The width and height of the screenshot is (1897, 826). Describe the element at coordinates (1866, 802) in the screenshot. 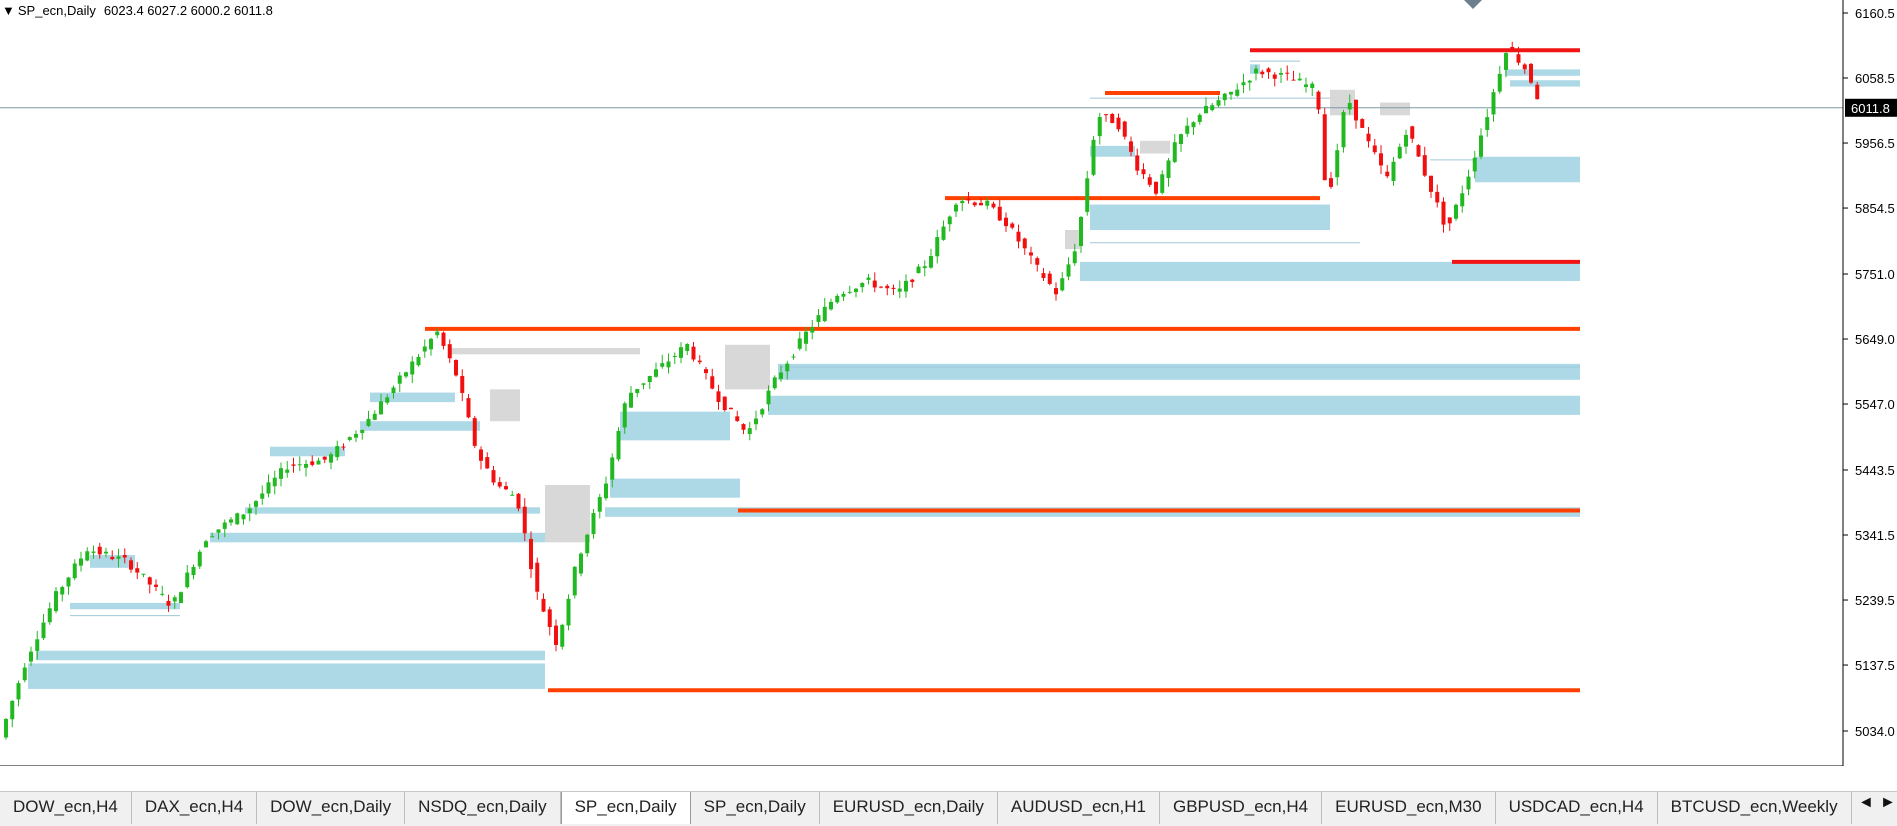

I see `tab-scroll-left-icon: ◄` at that location.